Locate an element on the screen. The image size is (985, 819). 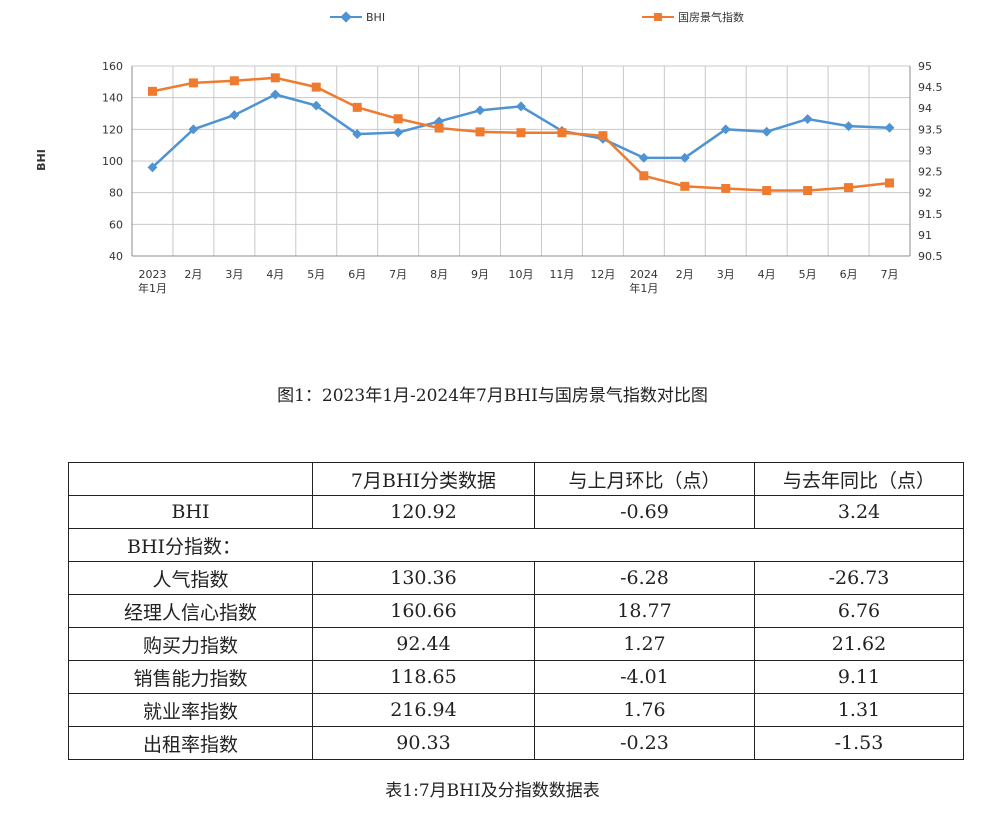
x-tick-label: 4月 is located at coordinates (767, 274).